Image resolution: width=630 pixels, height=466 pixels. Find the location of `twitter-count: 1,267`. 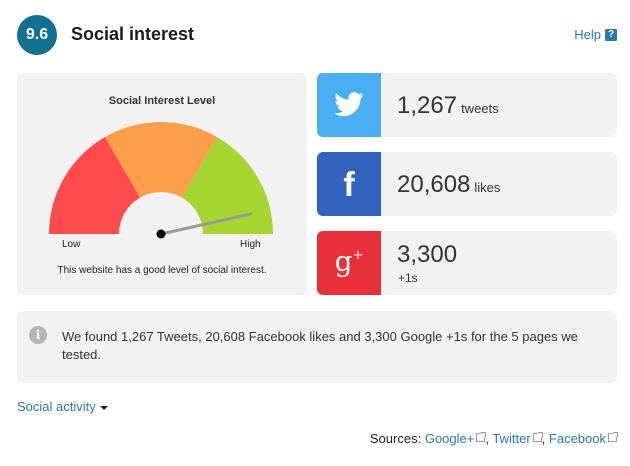

twitter-count: 1,267 is located at coordinates (427, 105).